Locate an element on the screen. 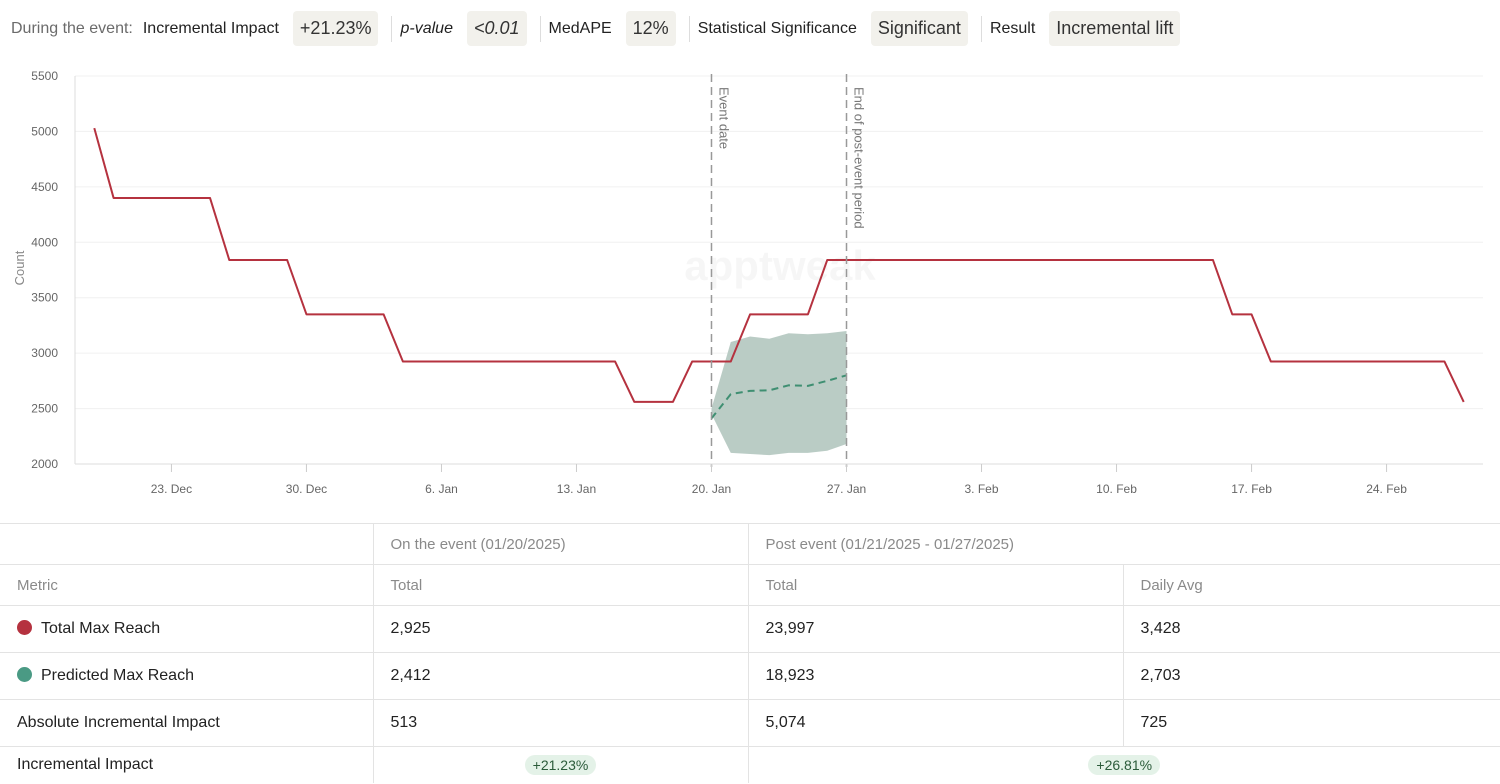  predicted-reach-dot-icon is located at coordinates (24, 674).